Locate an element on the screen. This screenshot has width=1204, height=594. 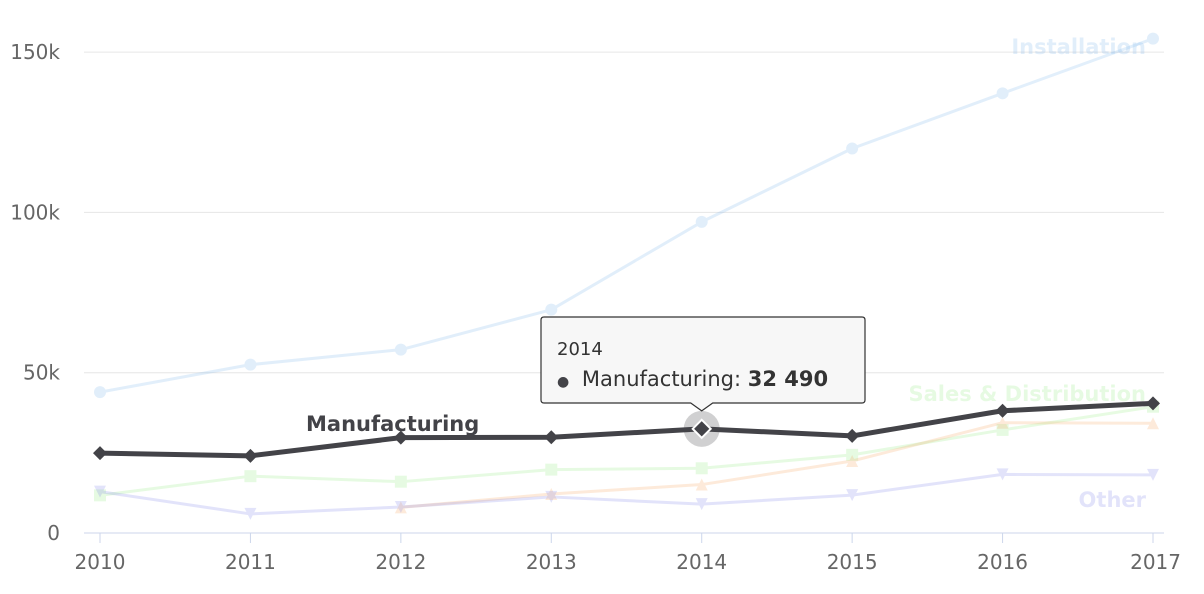
series-project-development is located at coordinates (776, 465).